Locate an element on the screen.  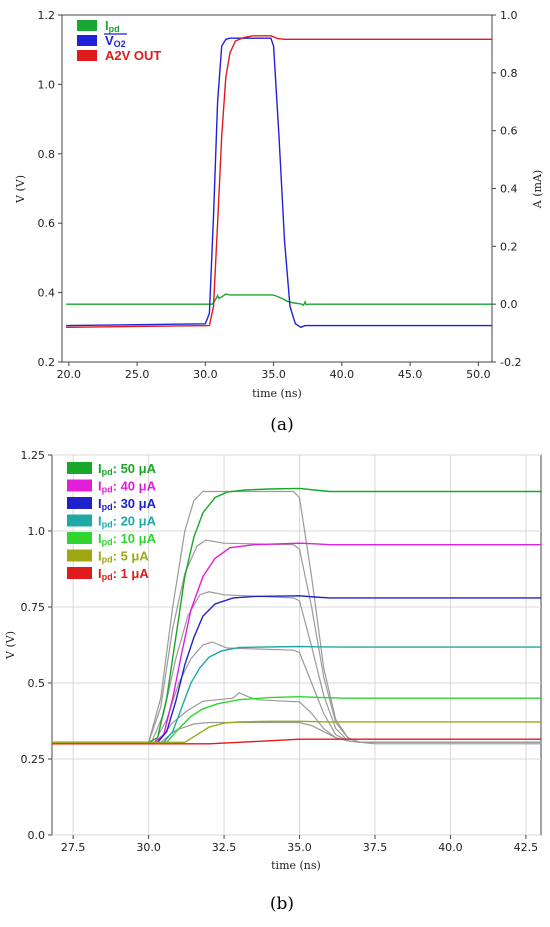
chart-a-legend-label: VO2 is located at coordinates (115, 41).